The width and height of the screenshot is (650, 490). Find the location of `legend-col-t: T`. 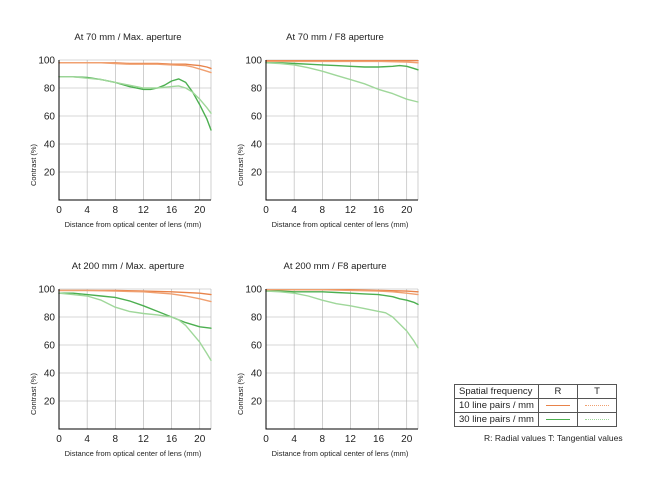

legend-col-t: T is located at coordinates (596, 391).